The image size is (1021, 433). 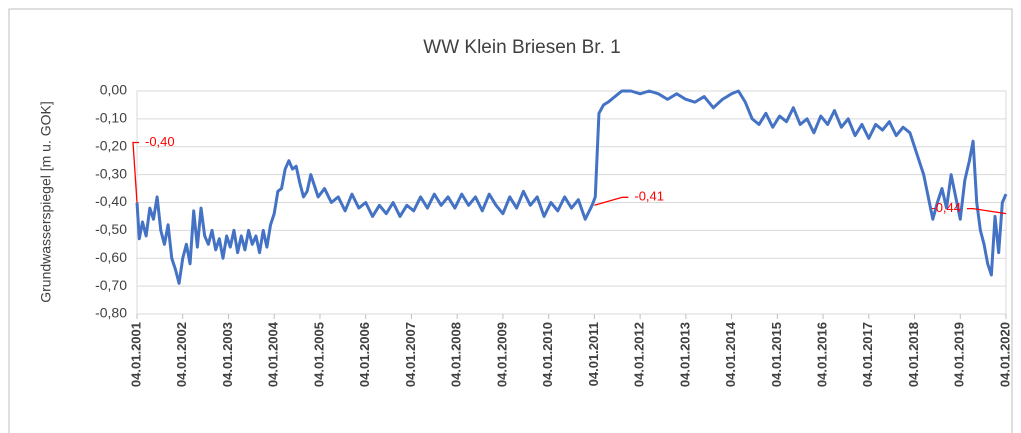 What do you see at coordinates (364, 354) in the screenshot?
I see `x-tick-label: 04.01.2006` at bounding box center [364, 354].